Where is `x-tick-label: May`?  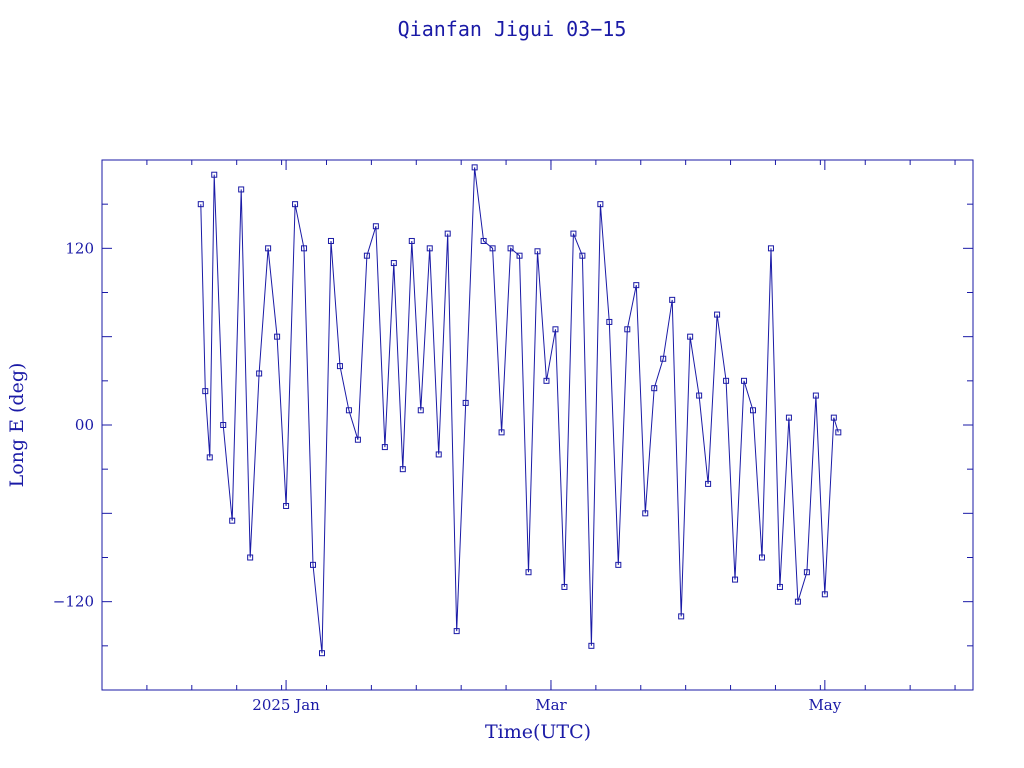 x-tick-label: May is located at coordinates (824, 705).